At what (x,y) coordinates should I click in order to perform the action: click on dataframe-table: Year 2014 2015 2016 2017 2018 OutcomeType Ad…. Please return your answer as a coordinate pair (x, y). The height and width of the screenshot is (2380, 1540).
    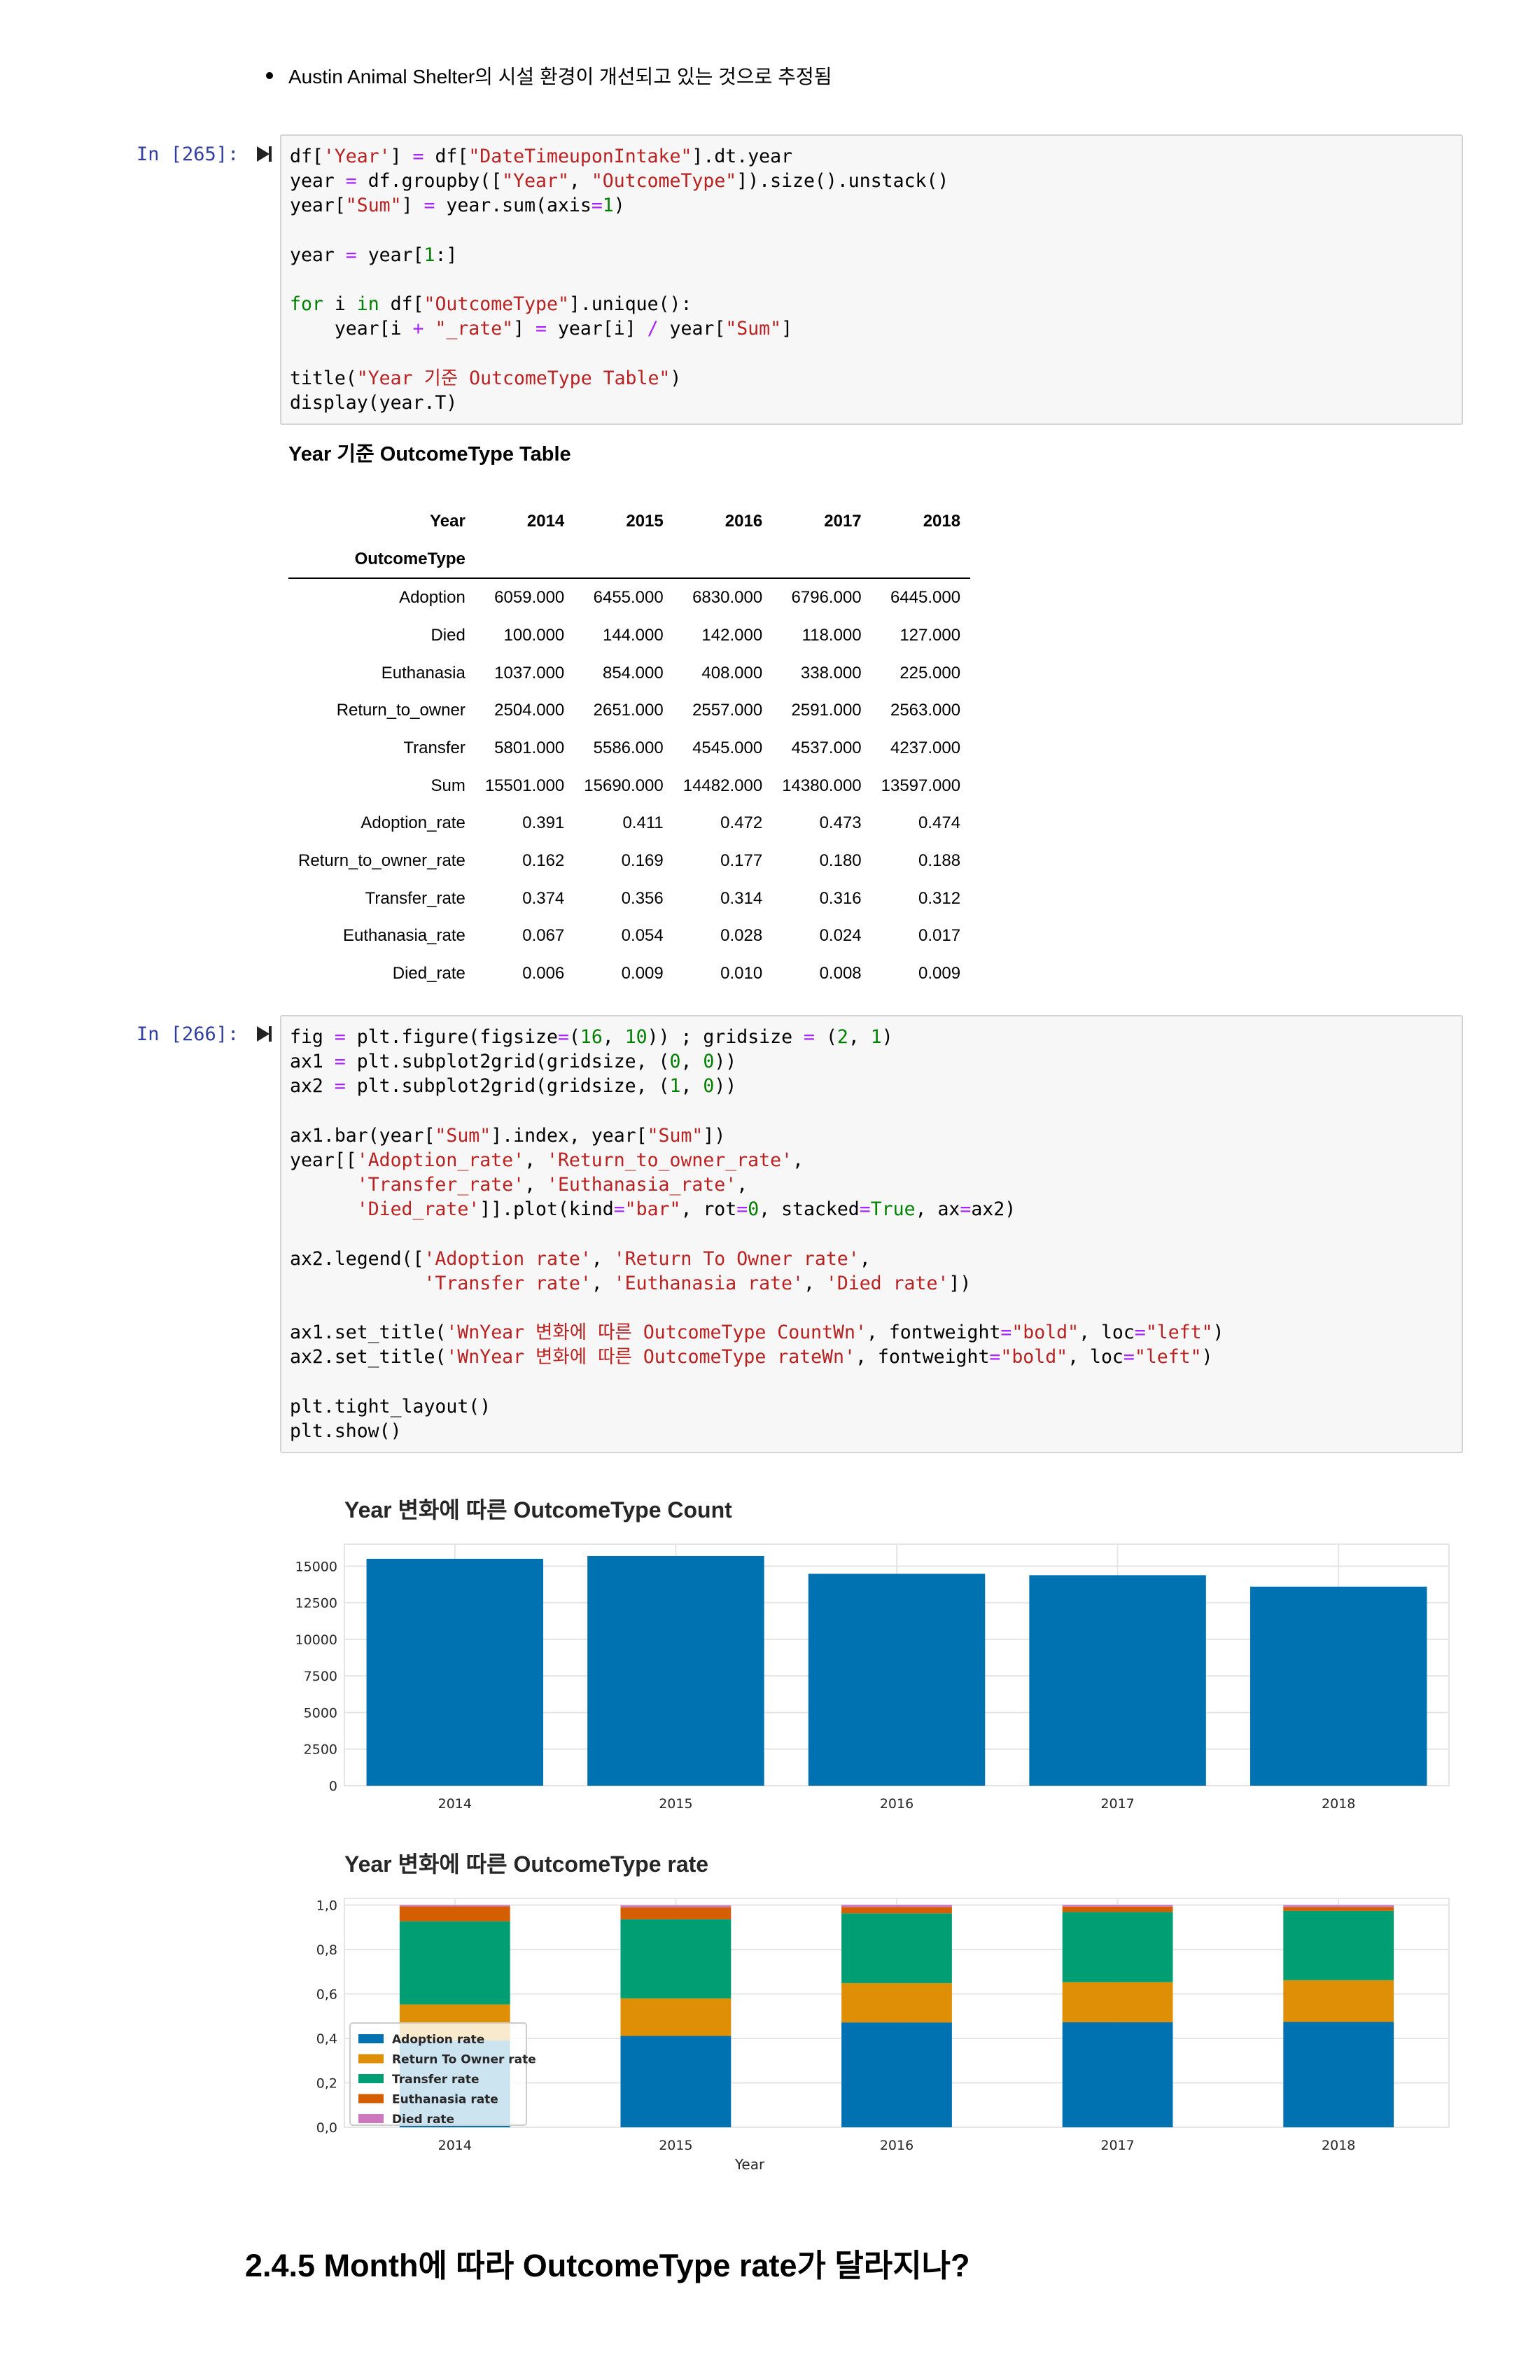
    Looking at the image, I should click on (629, 748).